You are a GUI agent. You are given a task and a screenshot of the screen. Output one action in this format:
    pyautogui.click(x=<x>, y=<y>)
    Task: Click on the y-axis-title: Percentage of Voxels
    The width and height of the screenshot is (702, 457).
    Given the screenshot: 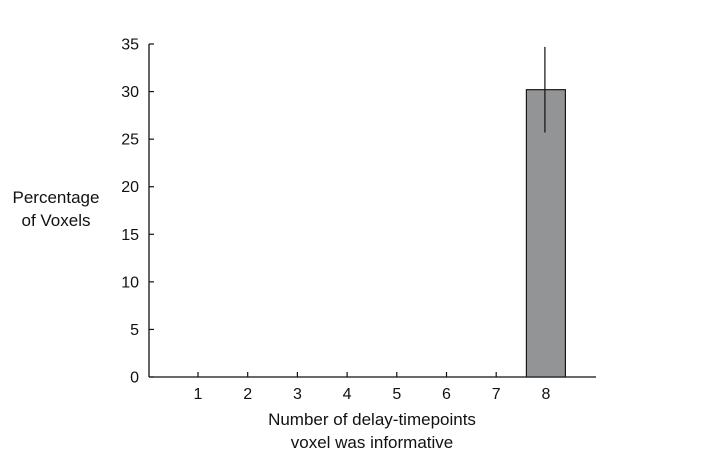 What is the action you would take?
    pyautogui.click(x=56, y=209)
    